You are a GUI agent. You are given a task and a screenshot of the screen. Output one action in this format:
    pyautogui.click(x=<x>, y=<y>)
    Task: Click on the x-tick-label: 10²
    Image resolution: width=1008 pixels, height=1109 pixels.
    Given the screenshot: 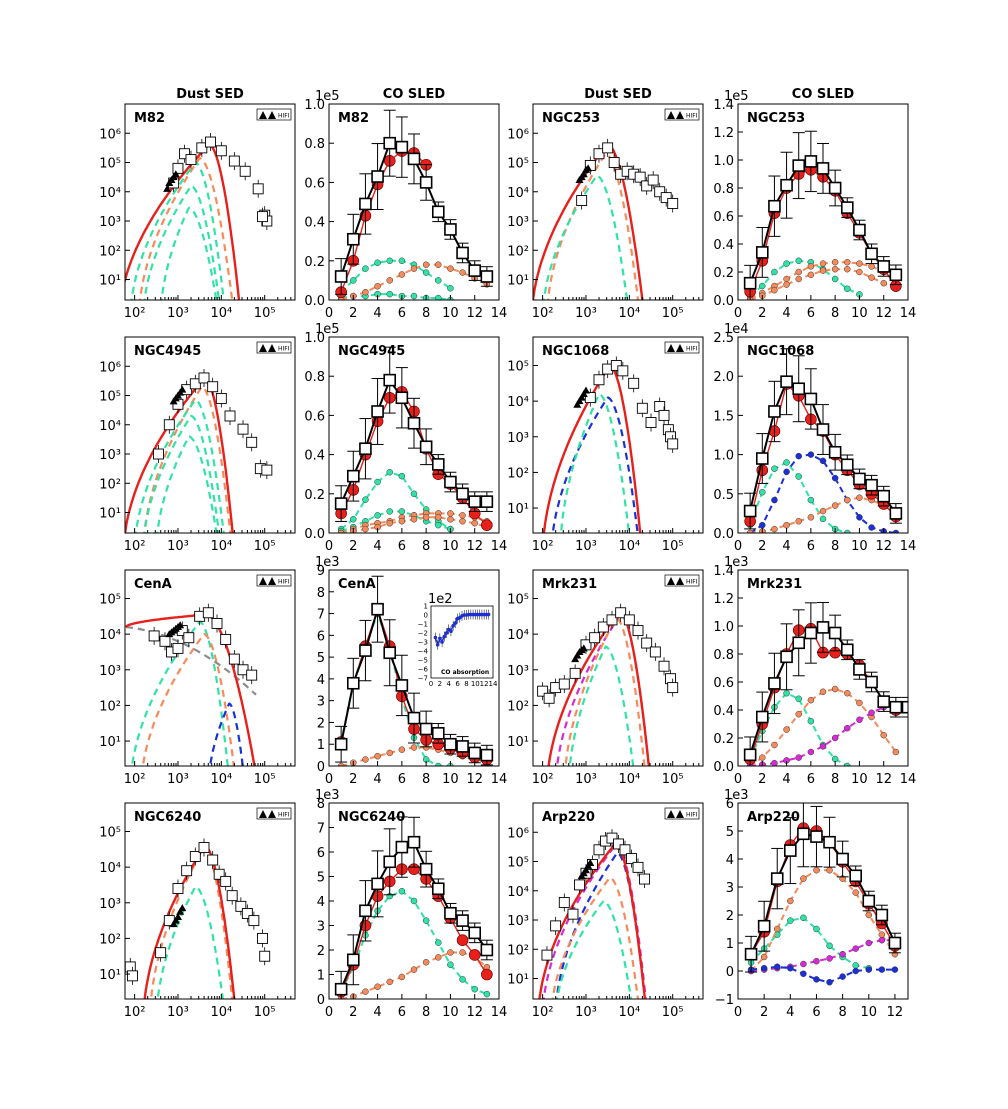 What is the action you would take?
    pyautogui.click(x=543, y=1012)
    